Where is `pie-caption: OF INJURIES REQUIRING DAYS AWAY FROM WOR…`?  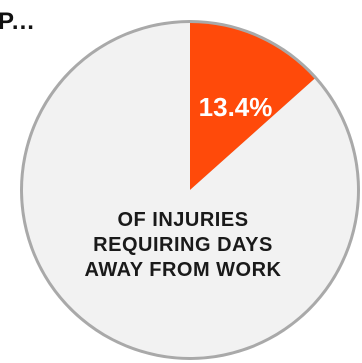 pie-caption: OF INJURIES REQUIRING DAYS AWAY FROM WOR… is located at coordinates (183, 245).